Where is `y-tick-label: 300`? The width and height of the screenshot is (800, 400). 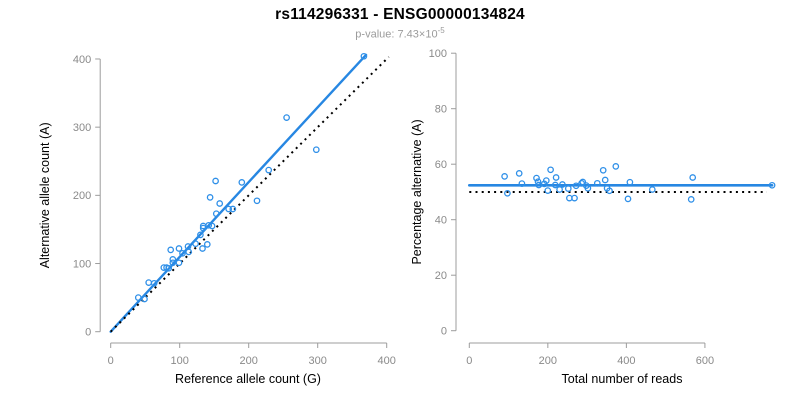 y-tick-label: 300 is located at coordinates (82, 128).